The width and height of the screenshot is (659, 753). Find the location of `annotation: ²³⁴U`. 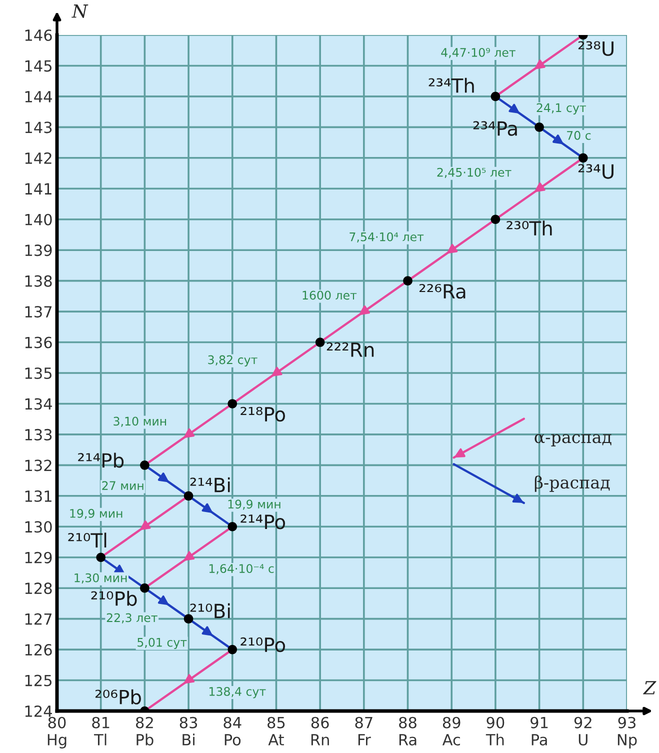

annotation: ²³⁴U is located at coordinates (596, 171).